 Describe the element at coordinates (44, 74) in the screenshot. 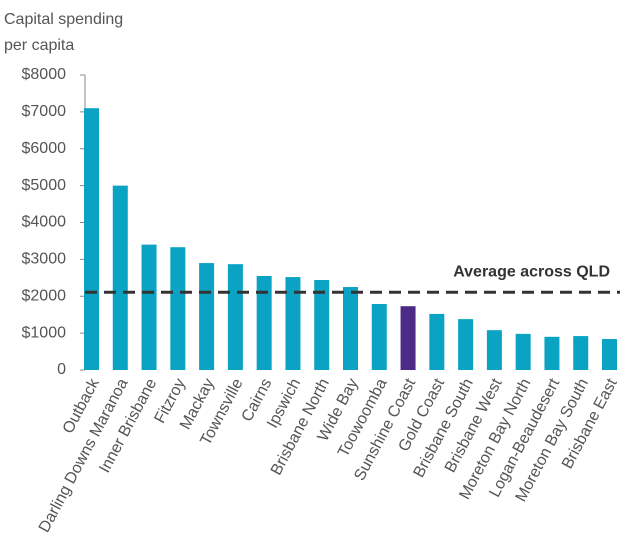

I see `y-tick-label: $8000` at that location.